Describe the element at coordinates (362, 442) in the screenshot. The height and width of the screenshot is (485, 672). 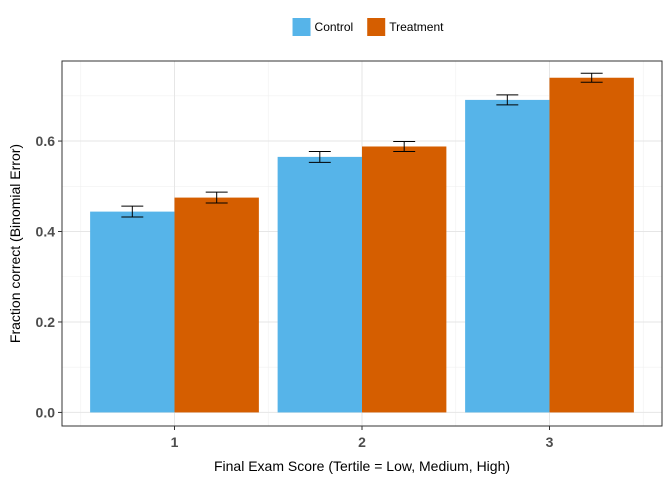
I see `x-tick-label-2: 2` at that location.